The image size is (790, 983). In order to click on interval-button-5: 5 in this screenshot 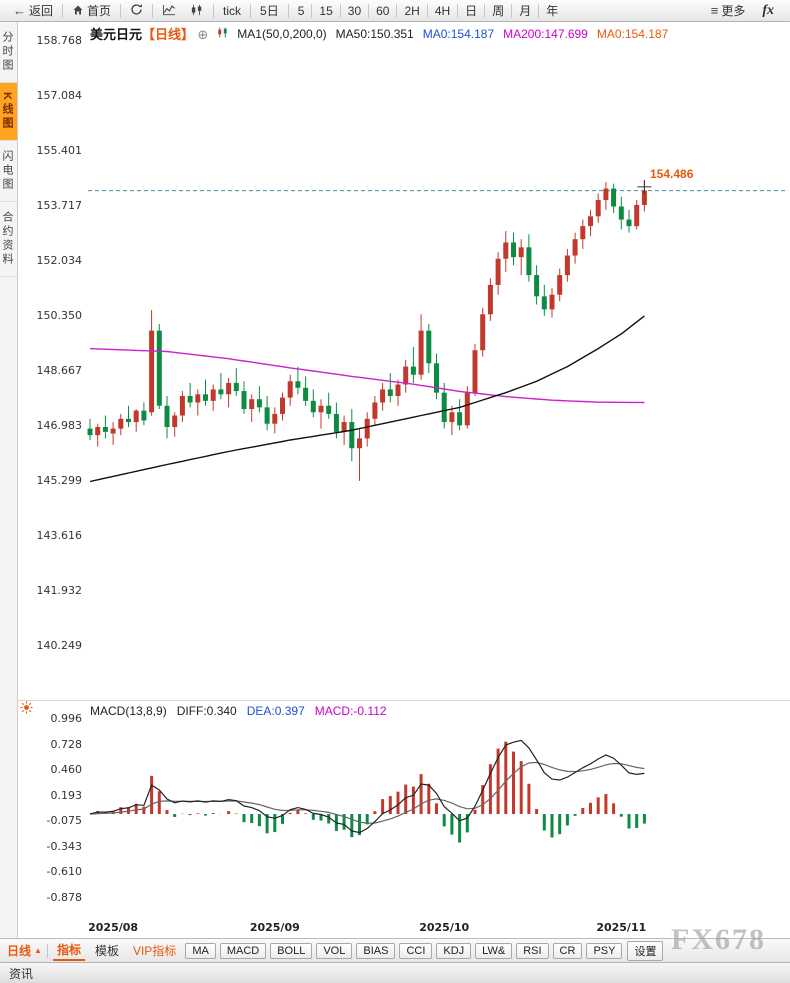, I will do `click(301, 10)`.